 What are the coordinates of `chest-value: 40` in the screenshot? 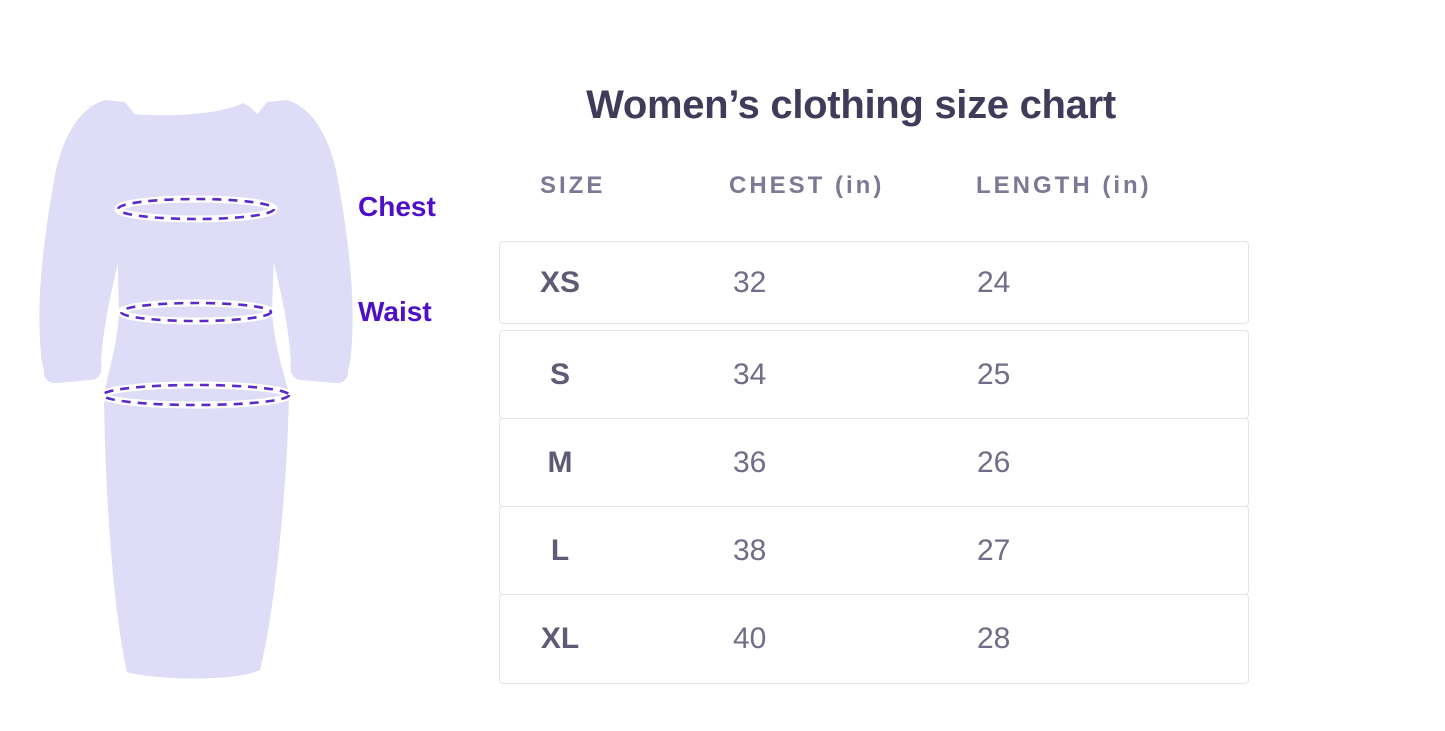 It's located at (750, 638).